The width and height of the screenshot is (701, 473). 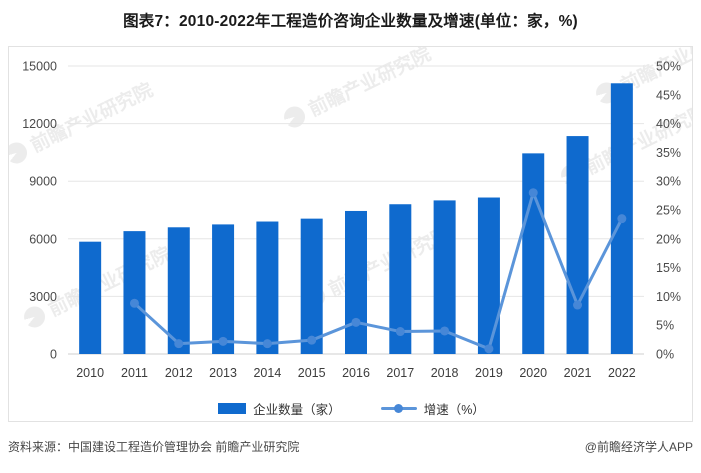 I want to click on x-axis-tick-label: 2015, so click(x=312, y=373).